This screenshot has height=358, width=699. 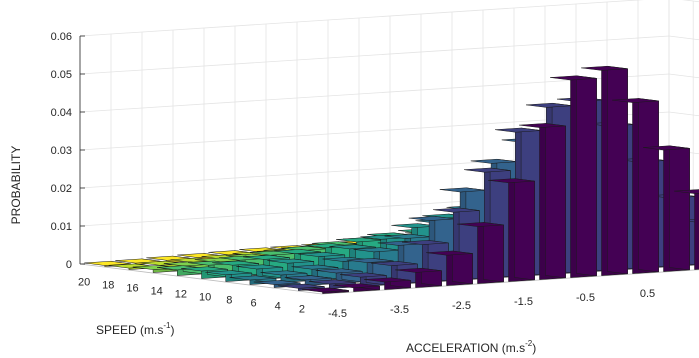 I want to click on z-tick-label: 0.03, so click(x=61, y=151).